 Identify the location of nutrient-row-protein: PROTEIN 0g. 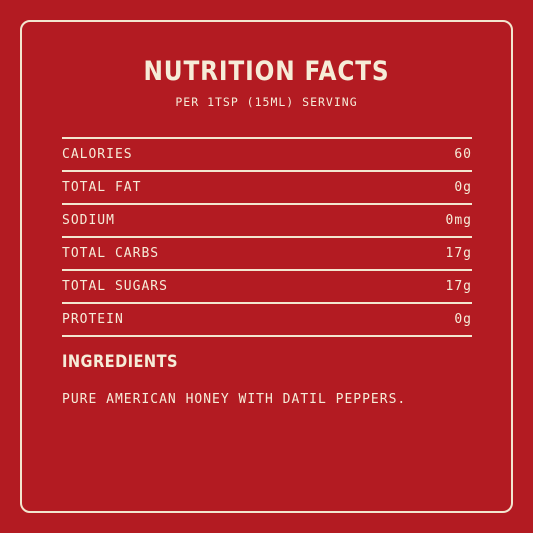
(267, 320).